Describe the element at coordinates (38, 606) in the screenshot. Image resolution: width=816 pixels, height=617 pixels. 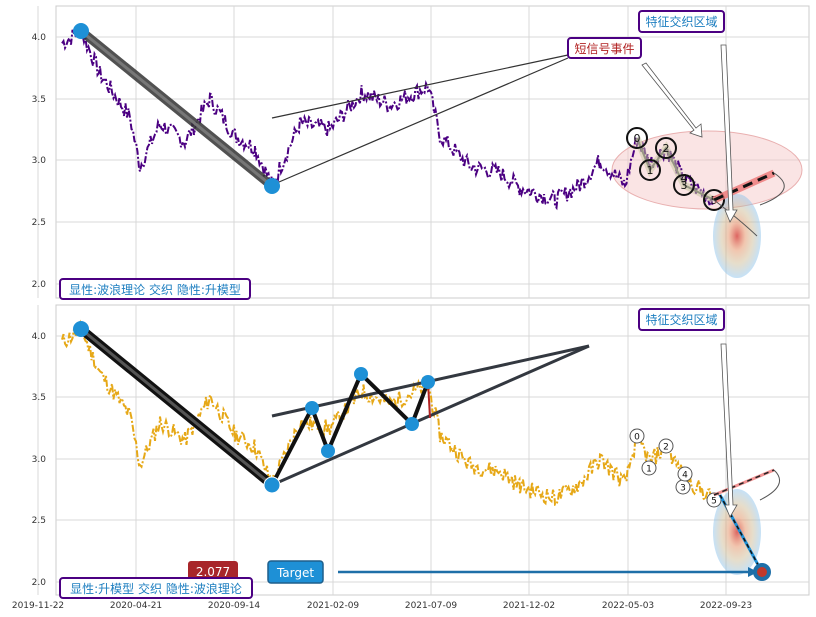
I see `x-tick-label: 2019-11-22` at that location.